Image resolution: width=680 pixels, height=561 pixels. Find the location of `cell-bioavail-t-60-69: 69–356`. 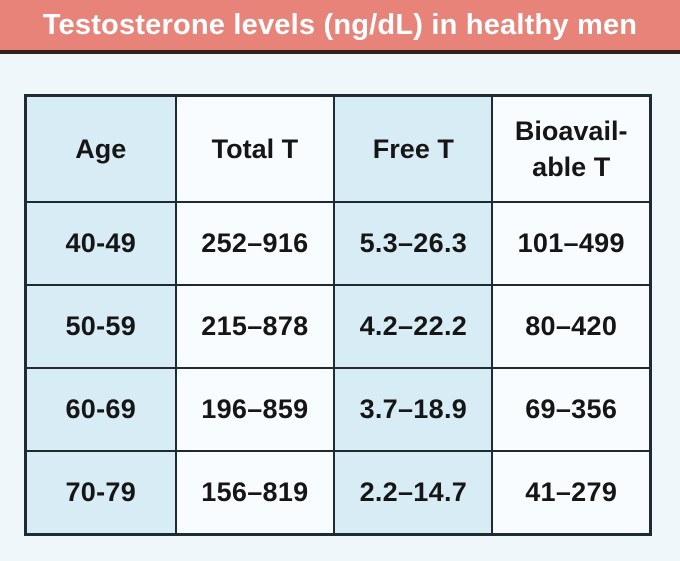

cell-bioavail-t-60-69: 69–356 is located at coordinates (571, 409).